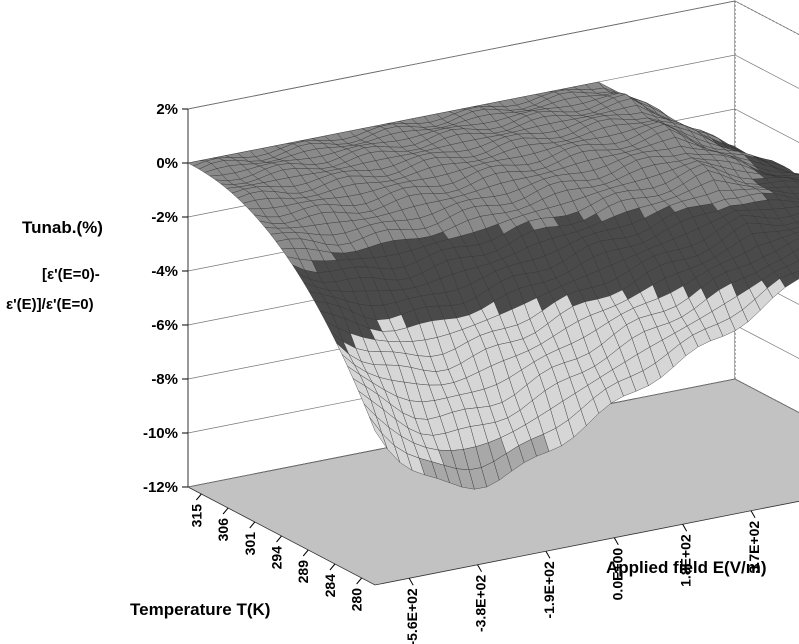 This screenshot has height=644, width=799. I want to click on z-tick-label: 0%, so click(167, 163).